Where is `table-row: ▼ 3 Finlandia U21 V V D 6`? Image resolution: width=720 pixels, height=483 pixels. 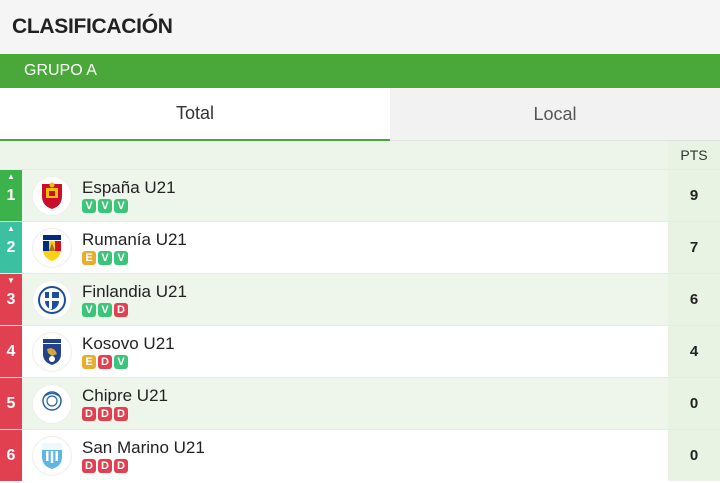 table-row: ▼ 3 Finlandia U21 V V D 6 is located at coordinates (360, 299).